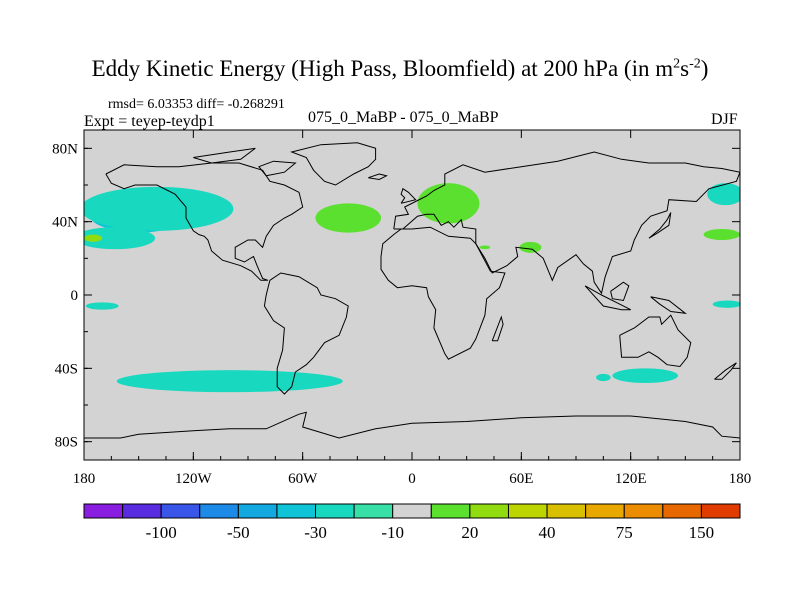 Image resolution: width=800 pixels, height=600 pixels. Describe the element at coordinates (655, 341) in the screenshot. I see `coastline-australia` at that location.